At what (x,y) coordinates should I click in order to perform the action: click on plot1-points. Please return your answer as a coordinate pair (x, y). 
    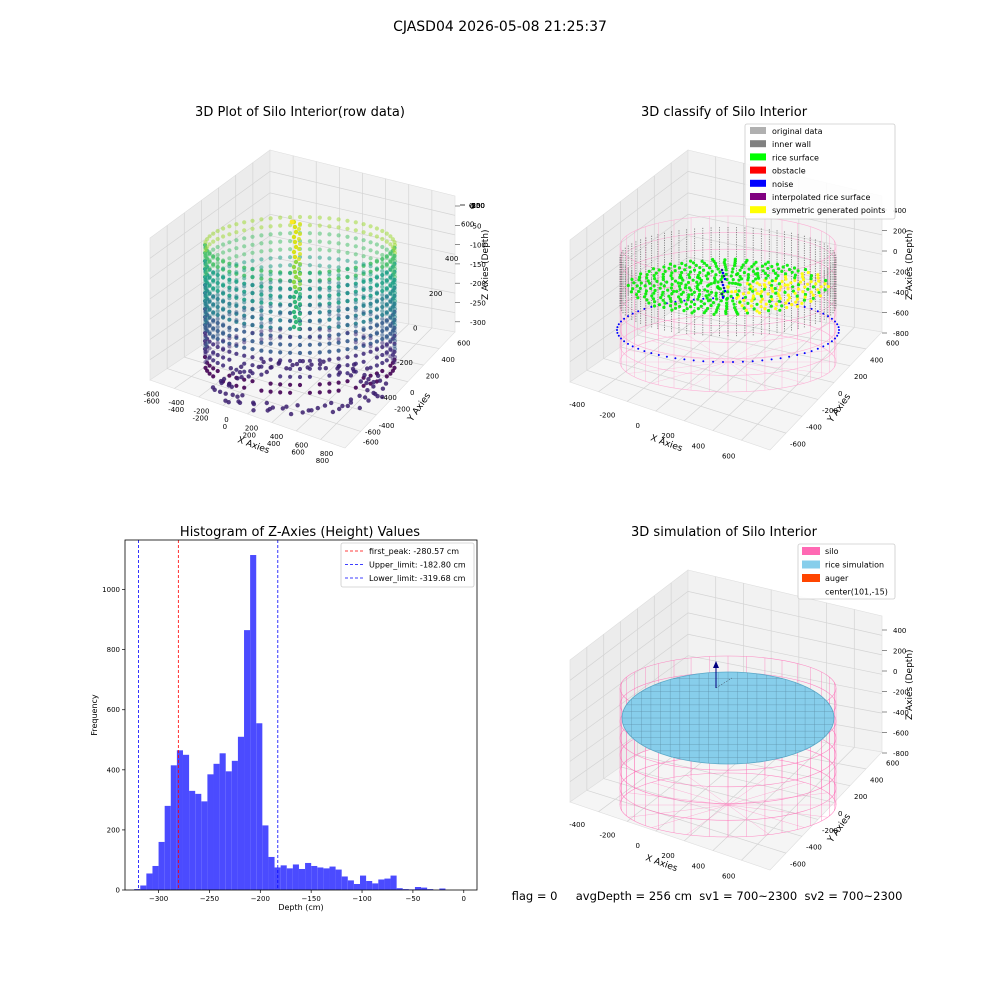
    Looking at the image, I should click on (300, 315).